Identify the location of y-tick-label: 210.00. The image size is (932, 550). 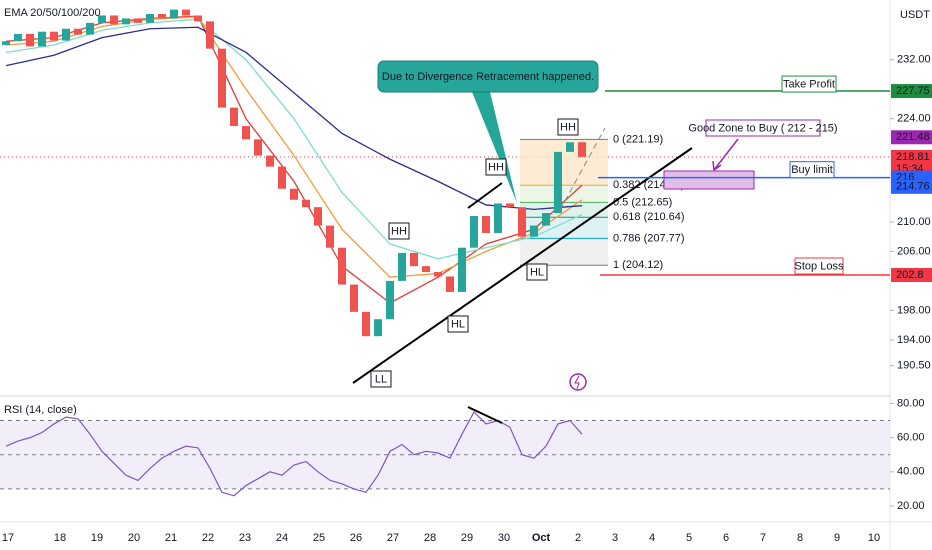
(914, 222).